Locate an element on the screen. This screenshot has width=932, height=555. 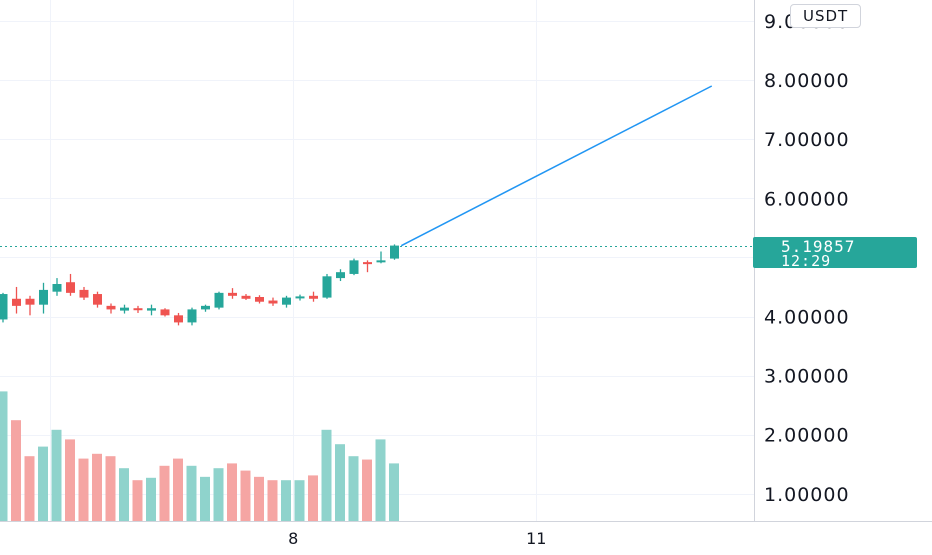
currency-badge: USDT is located at coordinates (826, 16).